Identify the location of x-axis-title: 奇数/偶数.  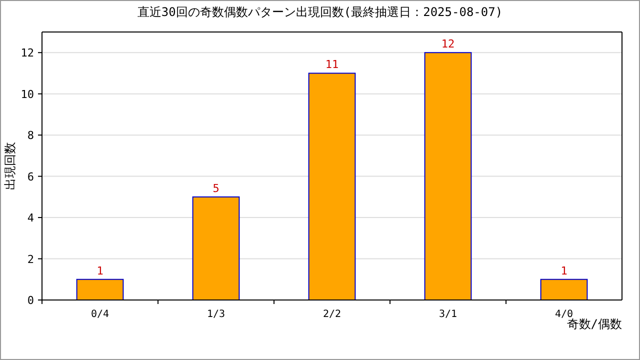
(594, 324).